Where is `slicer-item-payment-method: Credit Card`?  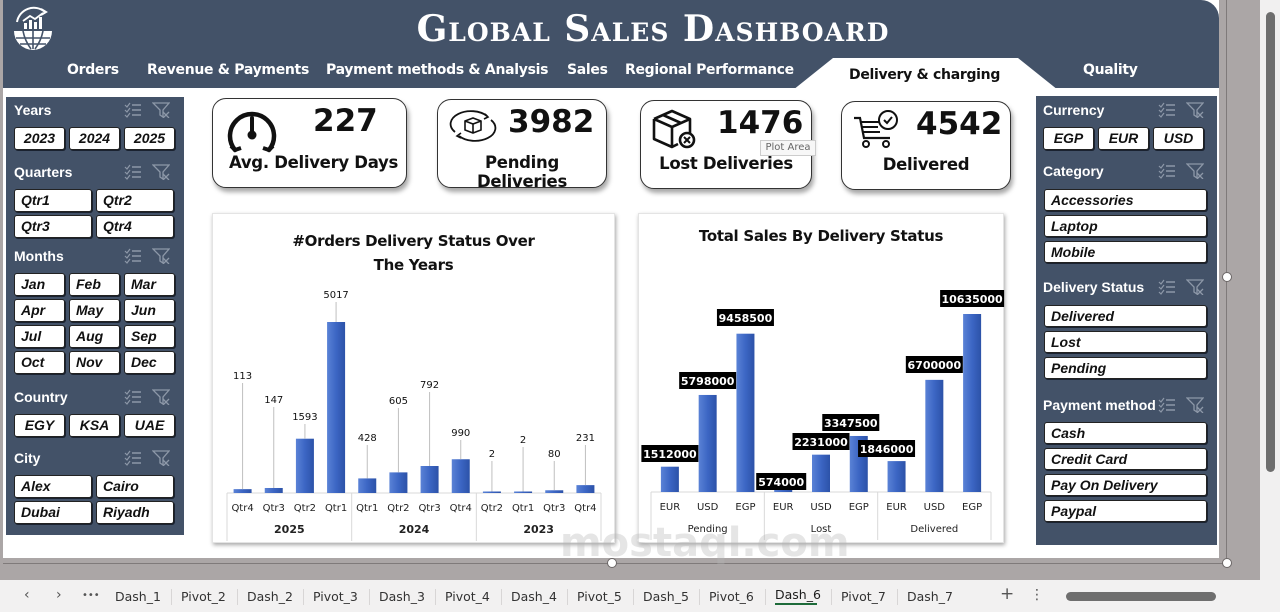 slicer-item-payment-method: Credit Card is located at coordinates (1125, 459).